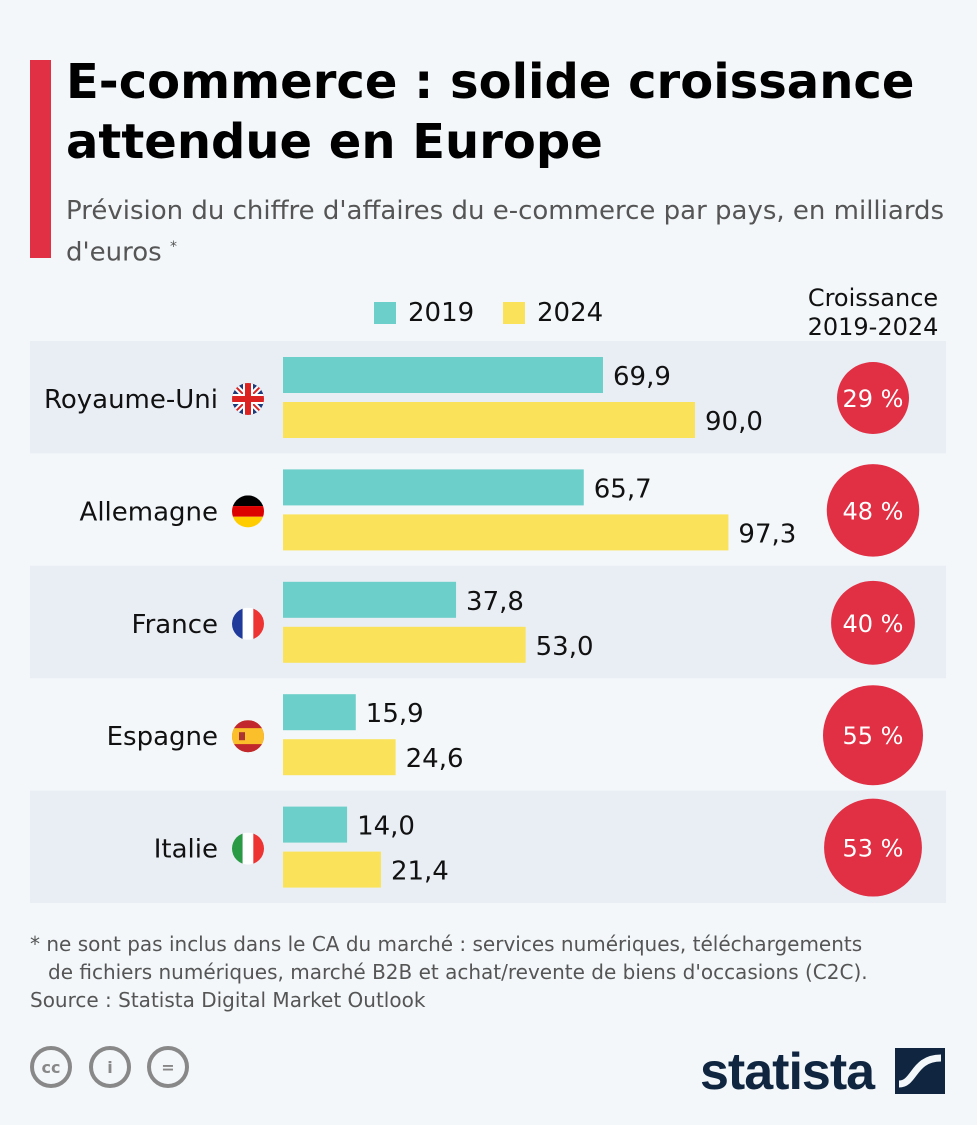 This screenshot has width=977, height=1125. What do you see at coordinates (228, 1000) in the screenshot?
I see `source: Source : Statista Digital Market Outlook` at bounding box center [228, 1000].